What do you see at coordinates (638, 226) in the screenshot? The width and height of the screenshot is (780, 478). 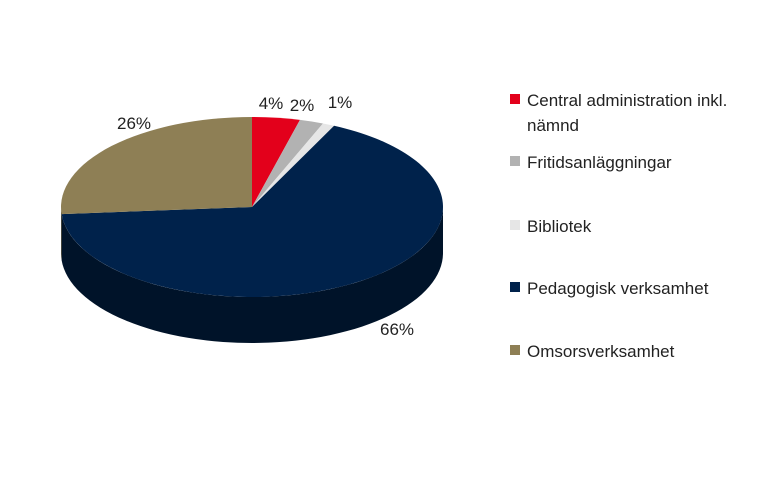 I see `legend-item: Bibliotek` at bounding box center [638, 226].